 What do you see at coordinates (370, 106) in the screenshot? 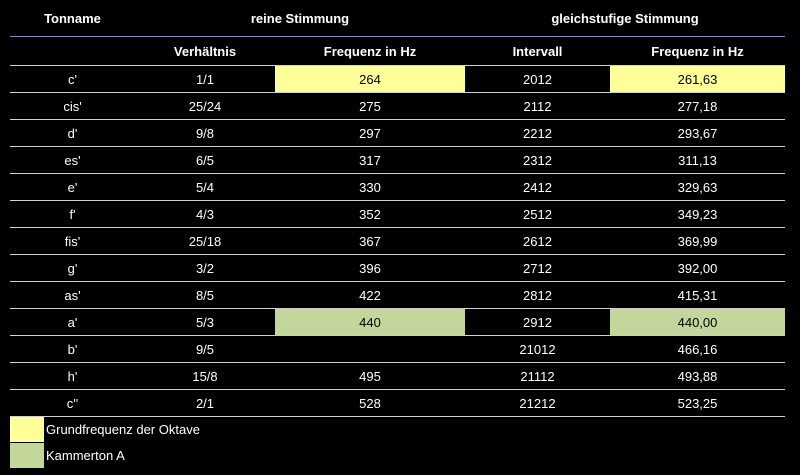
I see `cell-frequenz-reine: 275` at bounding box center [370, 106].